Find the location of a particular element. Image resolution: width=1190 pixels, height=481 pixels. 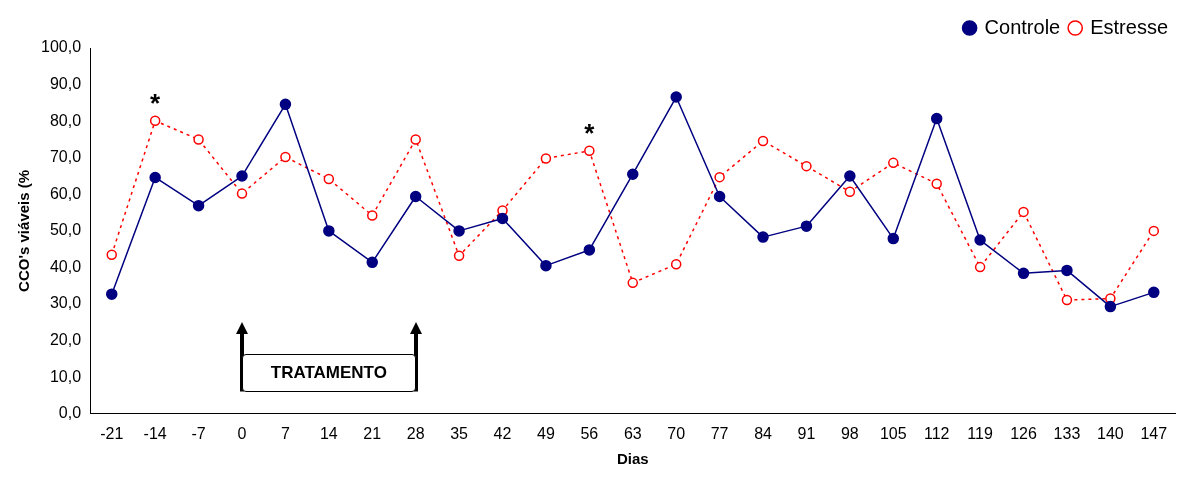

x-tick-label: 112 is located at coordinates (936, 433).